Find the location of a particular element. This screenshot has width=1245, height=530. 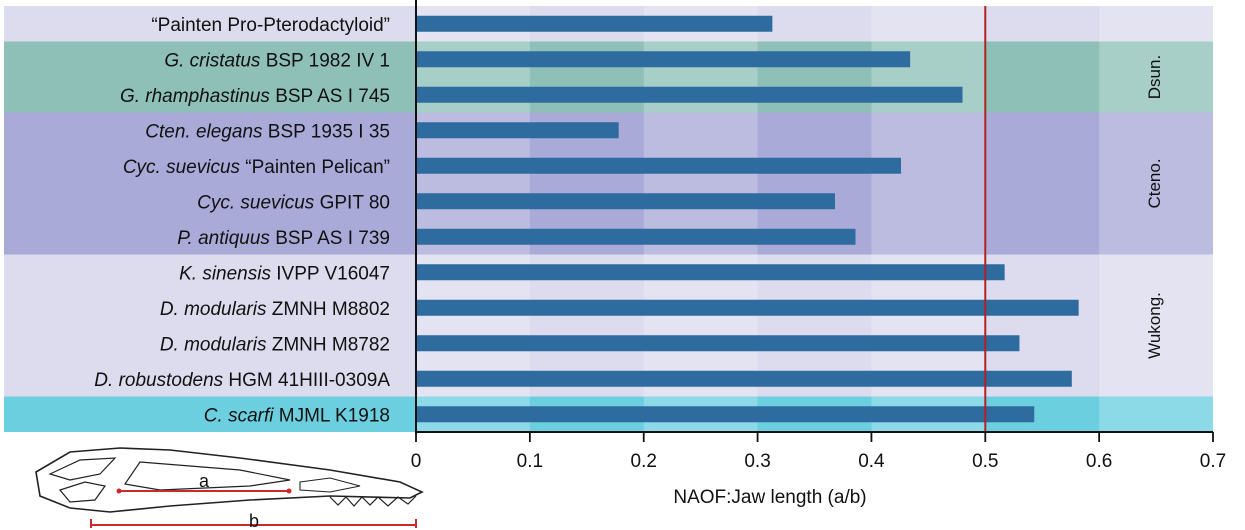

x-tick-label-0: 0 is located at coordinates (416, 461).